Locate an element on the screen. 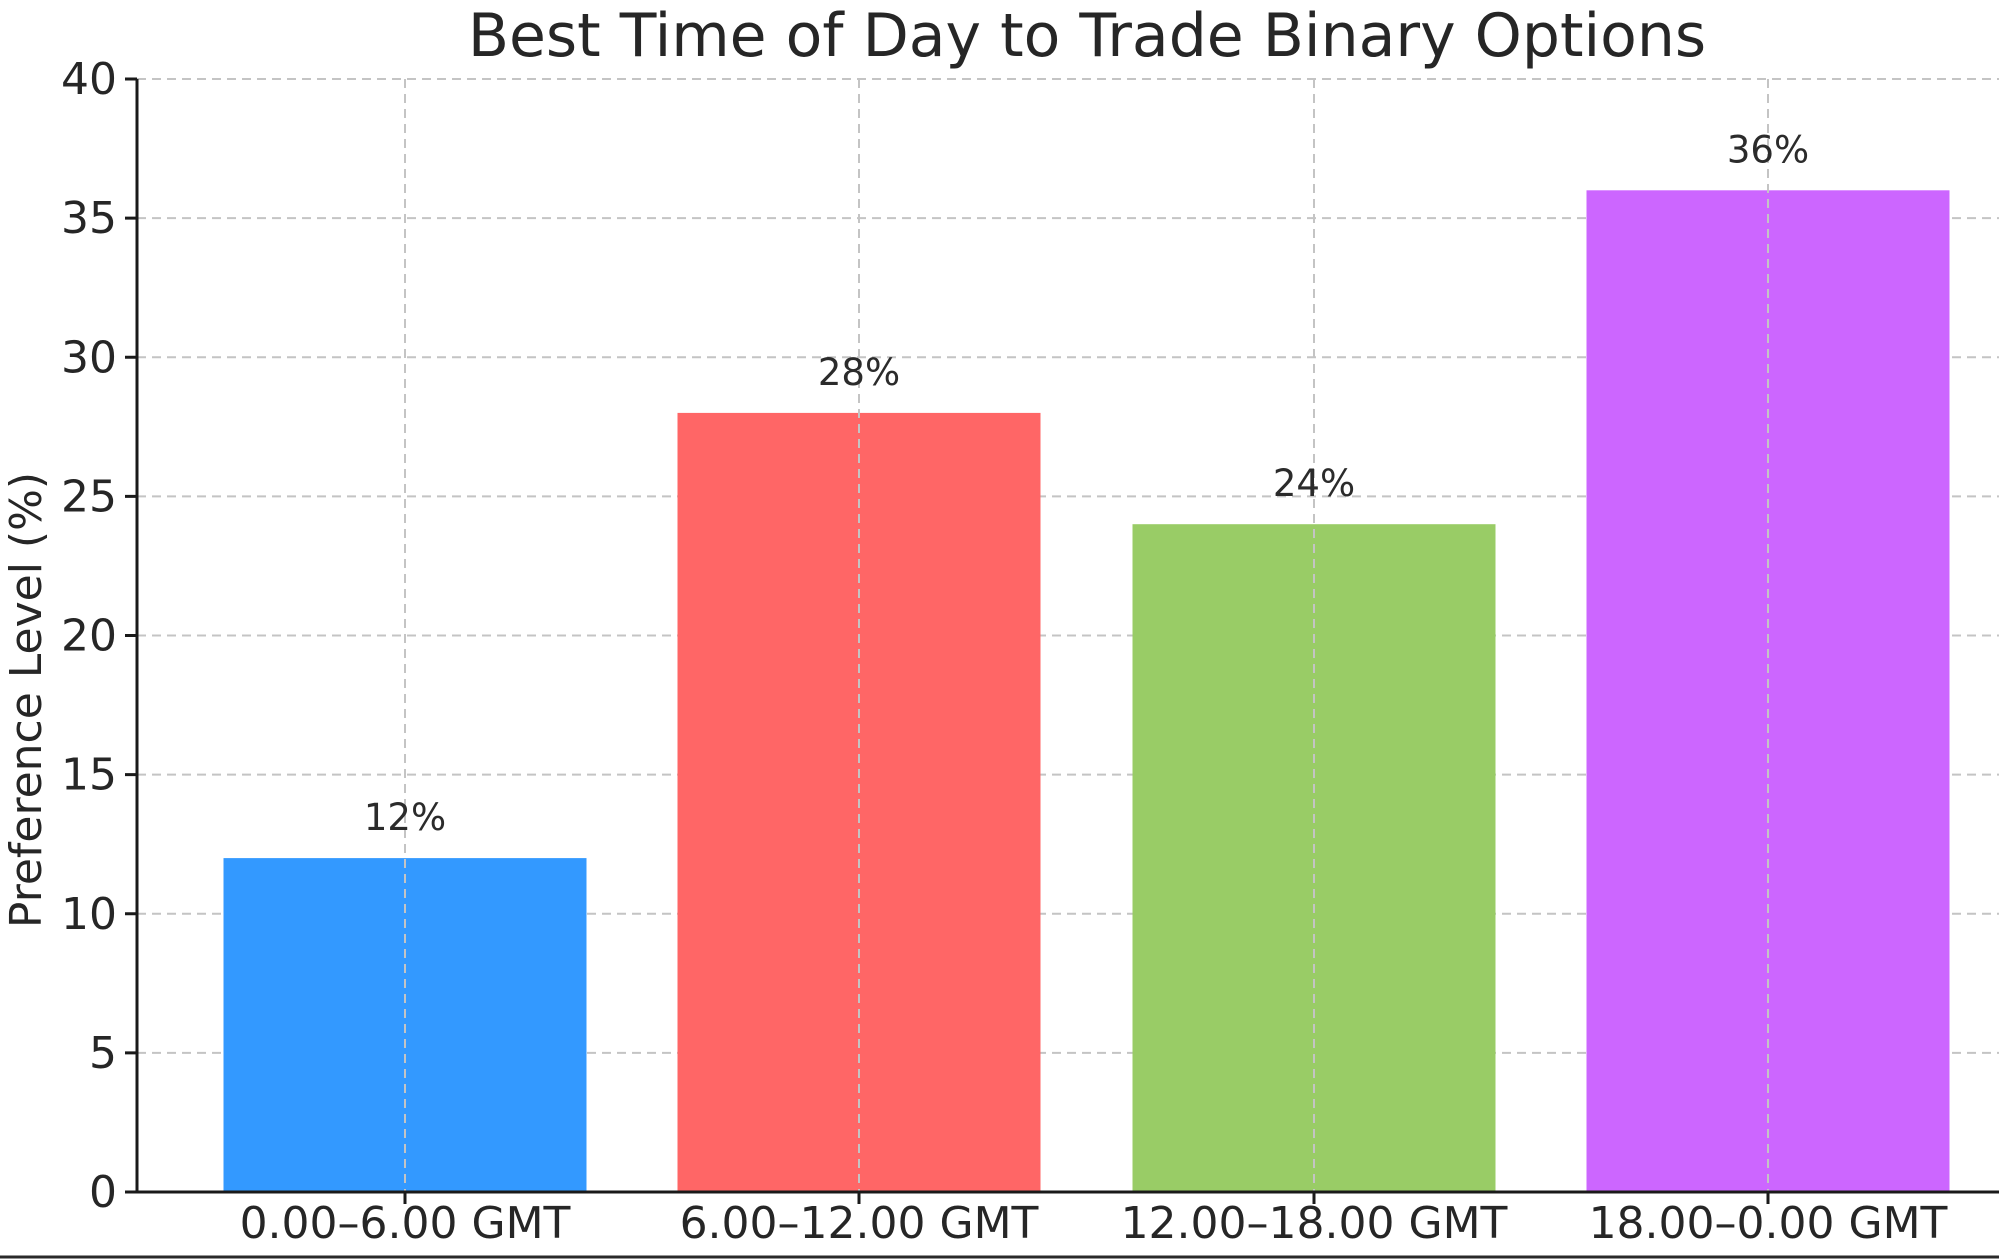  x-tick-label: 18.00–0.00 GMT is located at coordinates (1768, 1223).